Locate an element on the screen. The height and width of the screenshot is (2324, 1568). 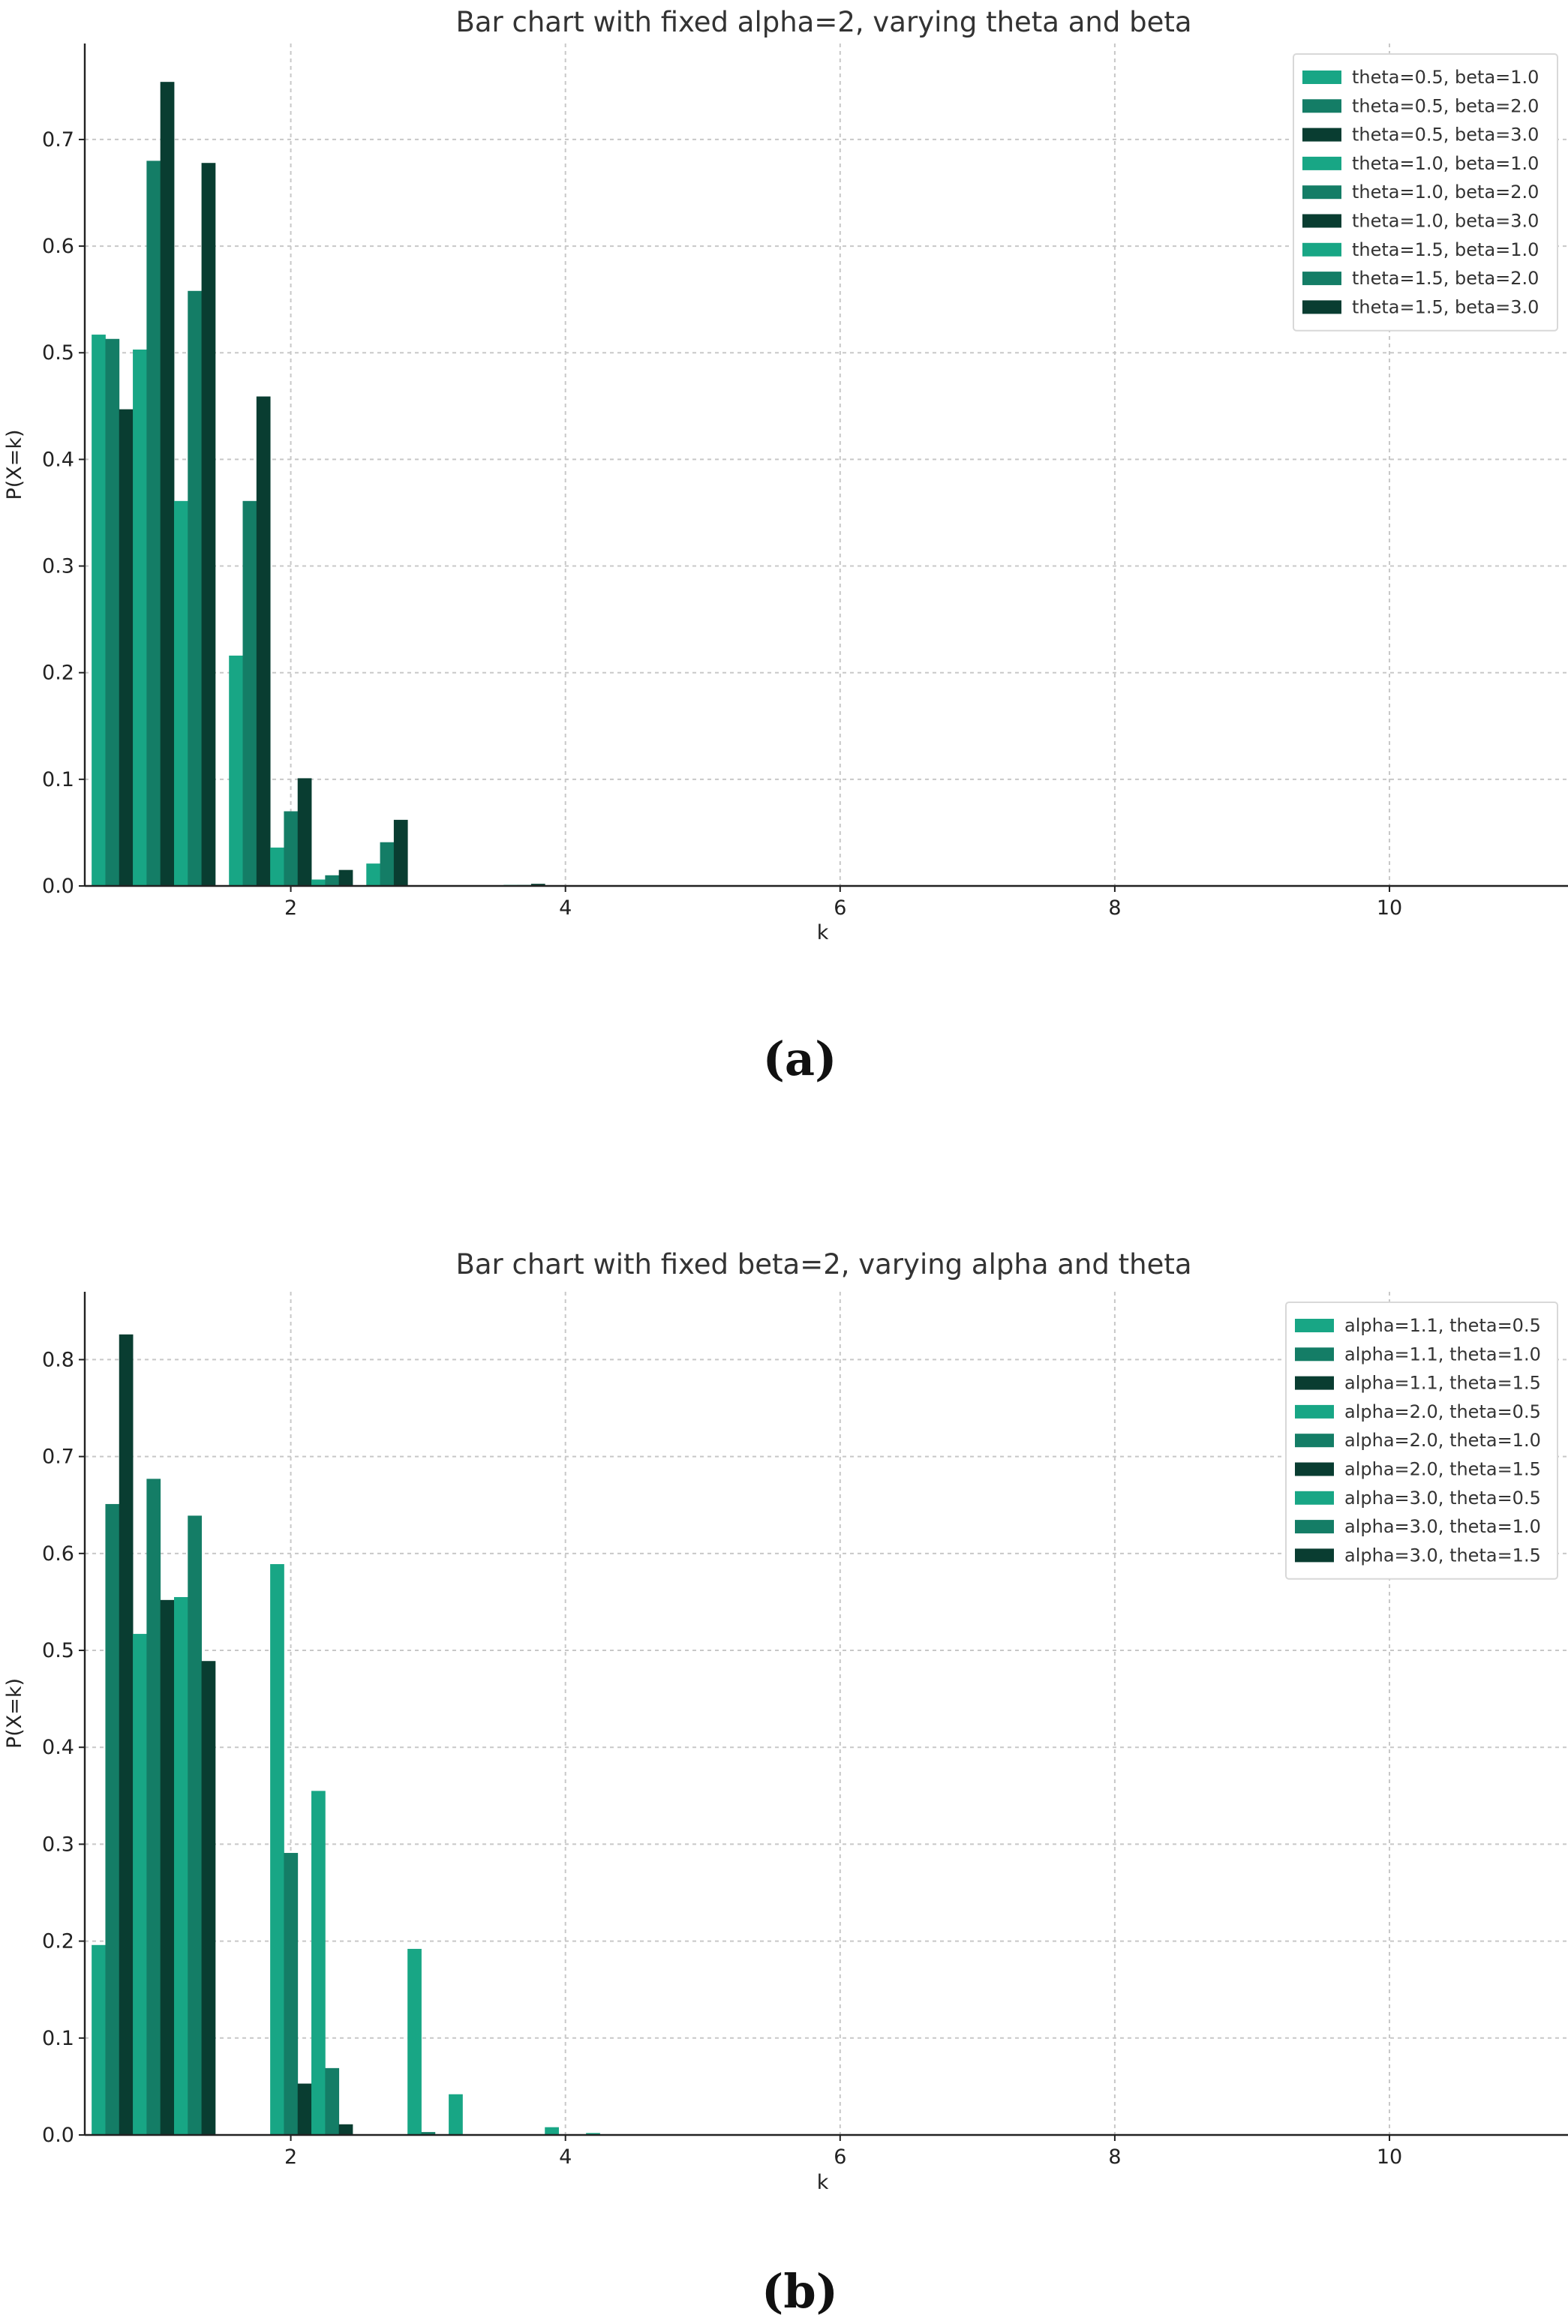
legend-label: alpha=2.0, theta=1.5 is located at coordinates (1442, 1469).